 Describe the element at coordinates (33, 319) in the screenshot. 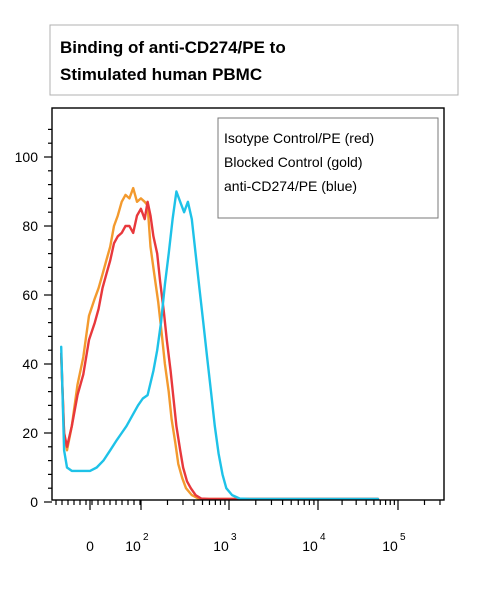

I see `y-axis: 0 20 40 60 80 100` at that location.